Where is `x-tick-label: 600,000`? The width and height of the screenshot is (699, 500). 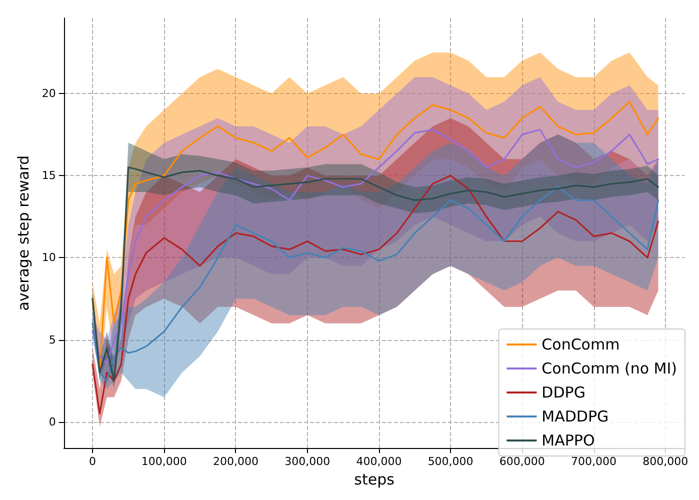 x-tick-label: 600,000 is located at coordinates (522, 461).